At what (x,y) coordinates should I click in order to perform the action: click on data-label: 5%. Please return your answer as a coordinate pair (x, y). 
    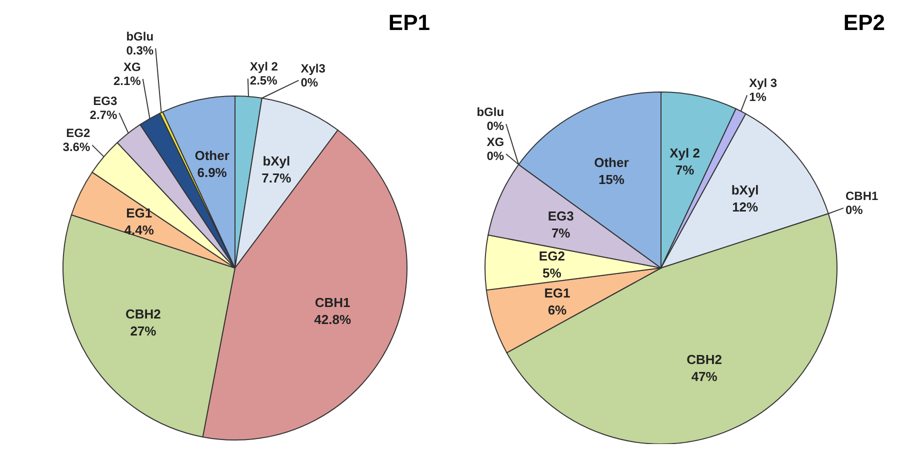
    Looking at the image, I should click on (552, 273).